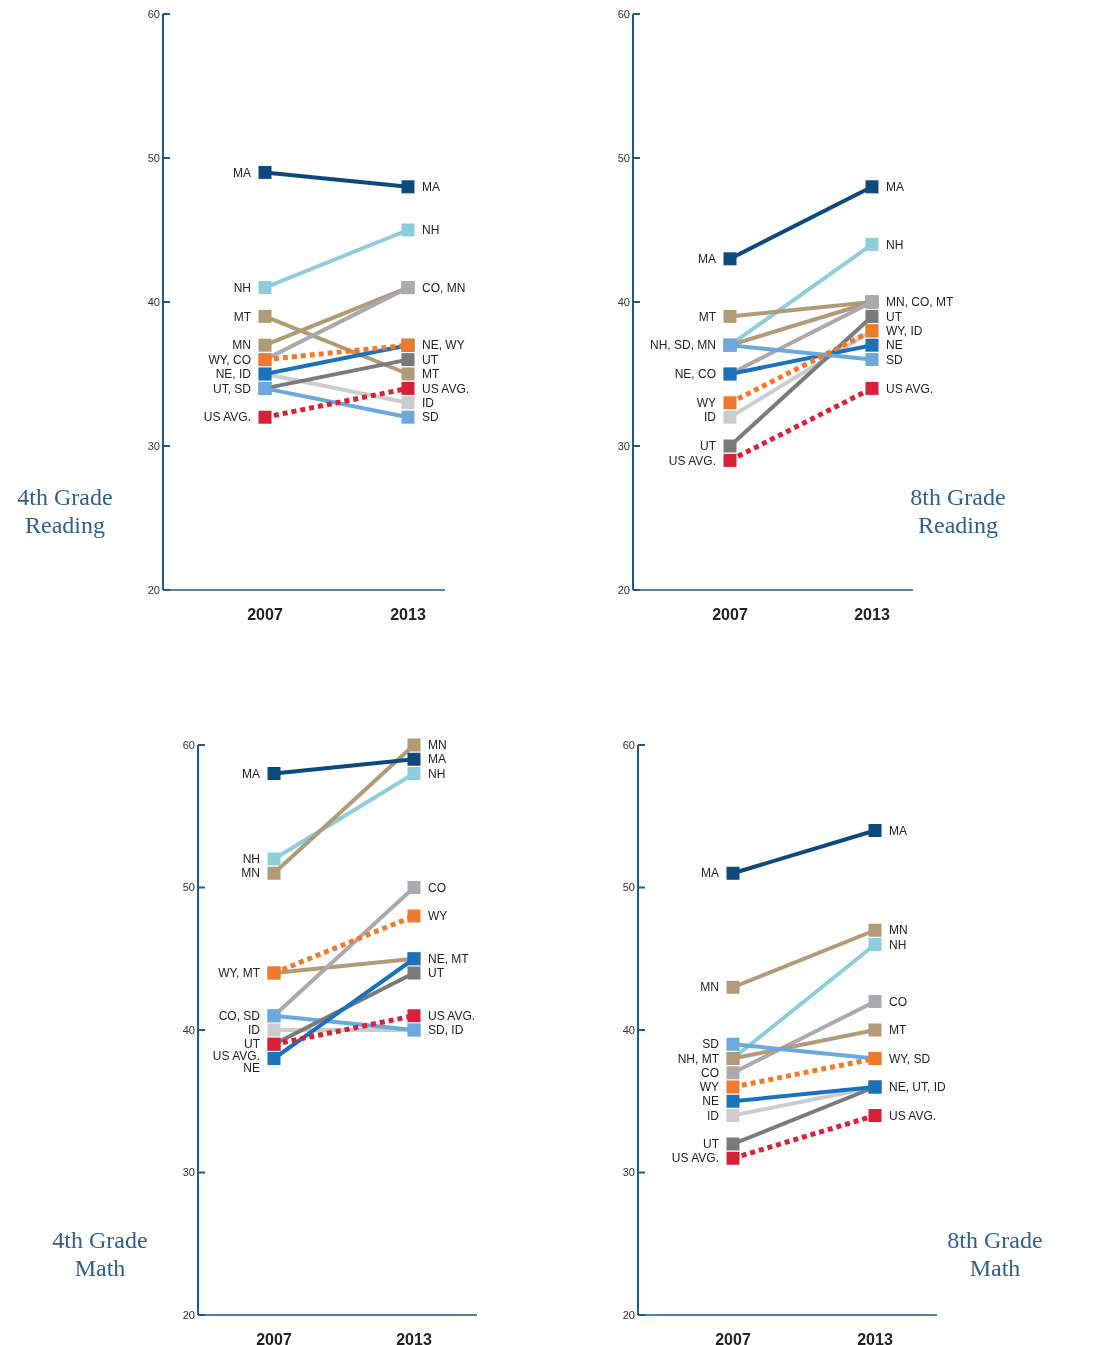  Describe the element at coordinates (918, 1087) in the screenshot. I see `annotation: NE, UT, ID` at that location.